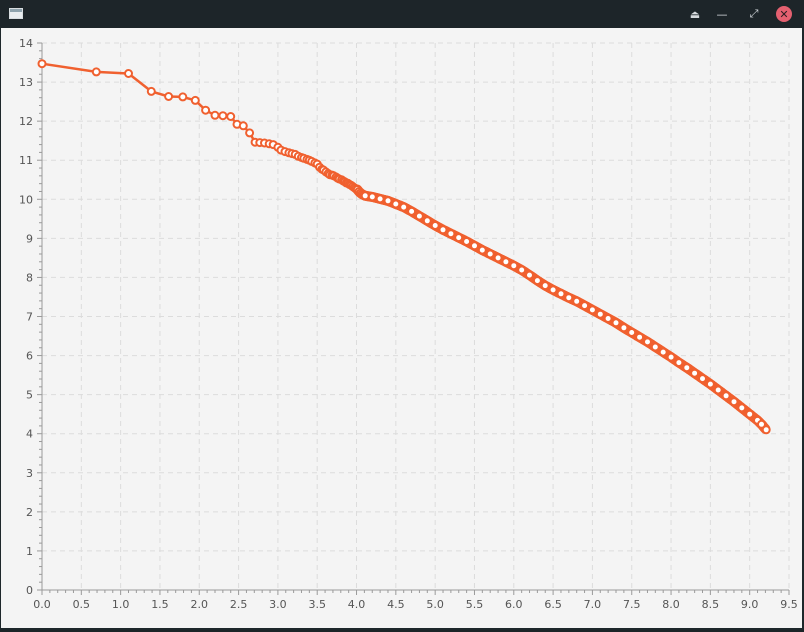  I want to click on y-tick-label: 8, so click(29, 277).